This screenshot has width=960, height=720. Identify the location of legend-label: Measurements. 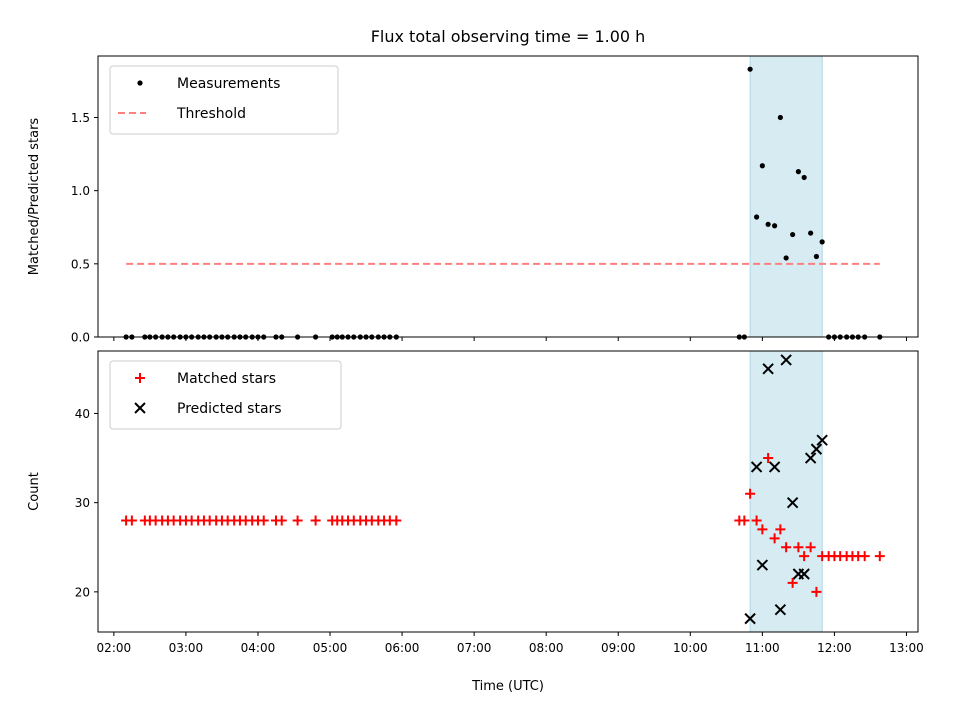
(228, 84).